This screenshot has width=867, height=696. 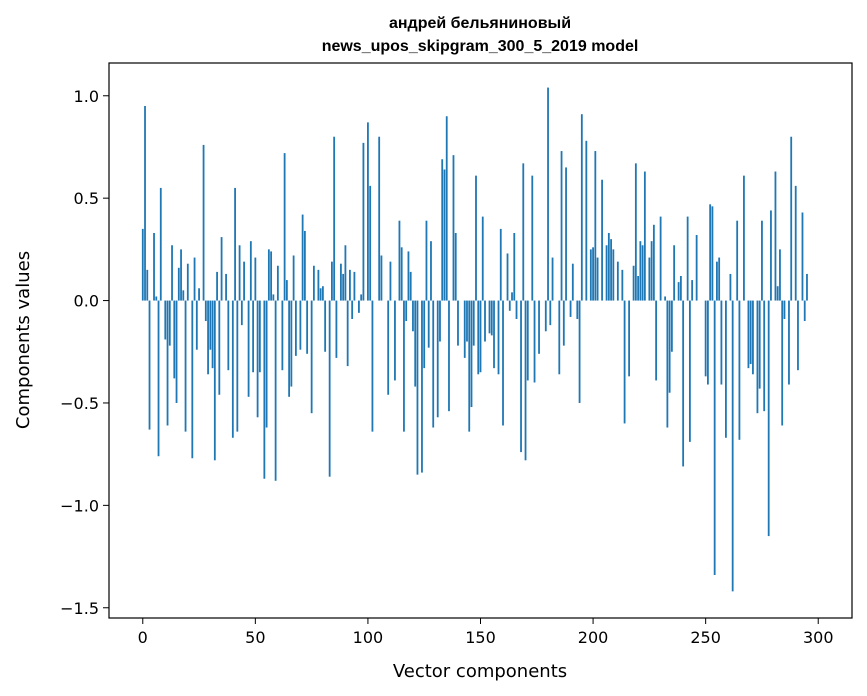 I want to click on chart-title-line2: news_upos_skipgram_300_5_2019 model, so click(x=480, y=46).